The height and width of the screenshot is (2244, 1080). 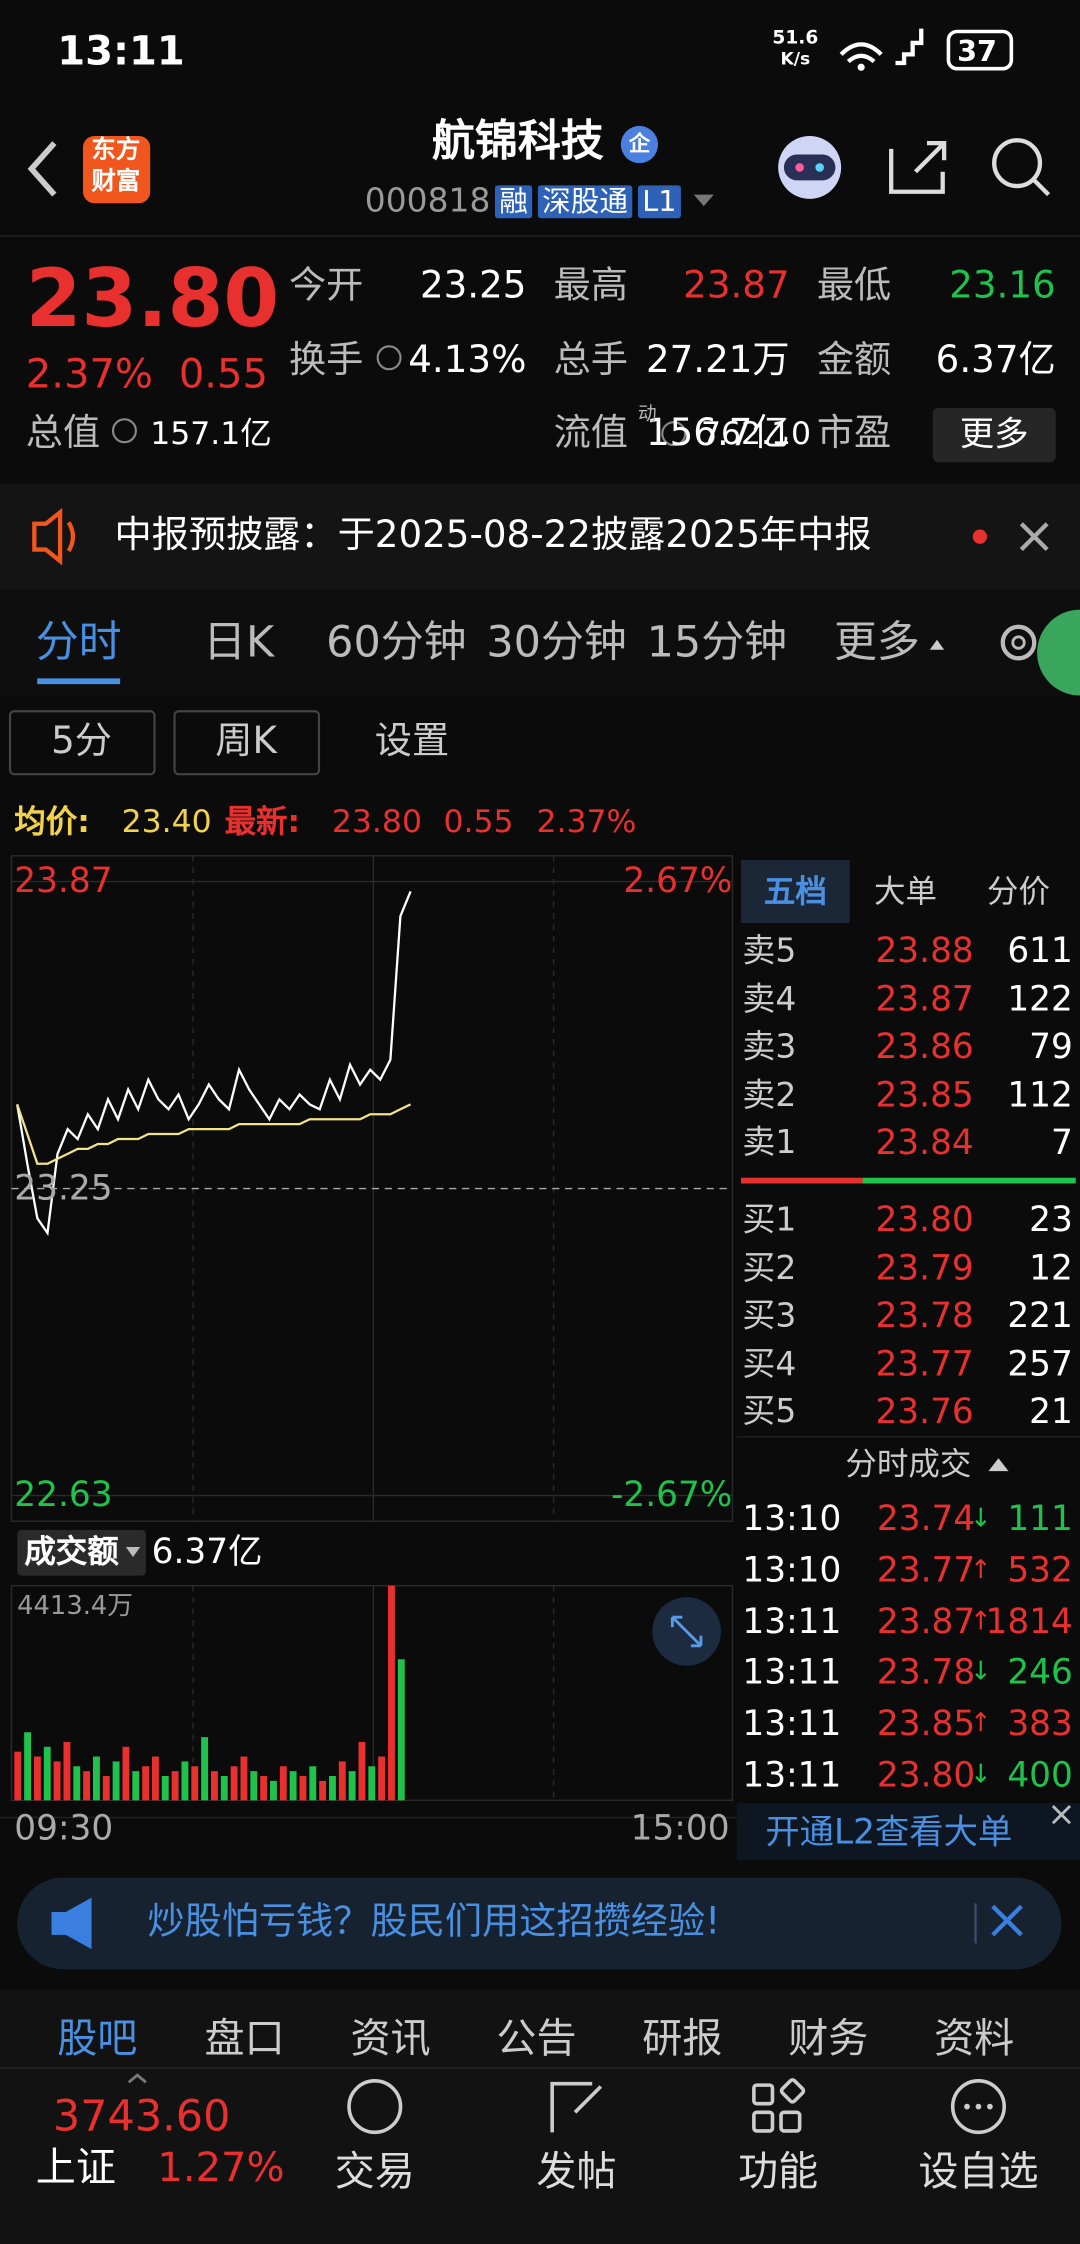 I want to click on trade-volume: 246, so click(x=1040, y=1672).